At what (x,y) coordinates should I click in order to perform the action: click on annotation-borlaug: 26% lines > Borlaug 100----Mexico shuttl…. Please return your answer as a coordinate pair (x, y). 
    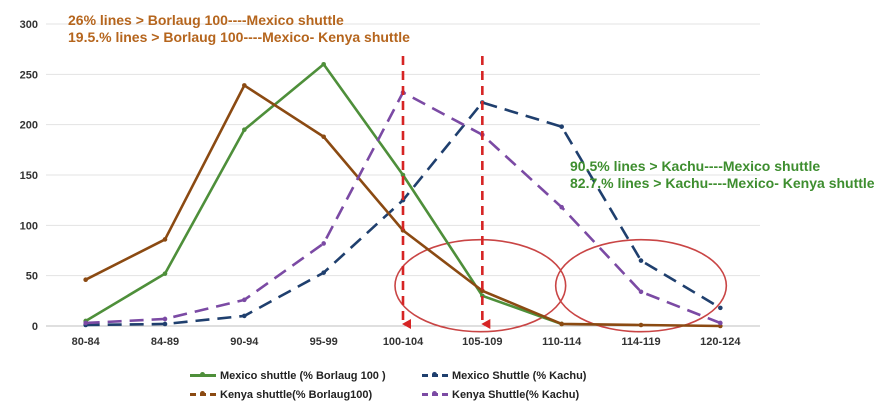
    Looking at the image, I should click on (239, 29).